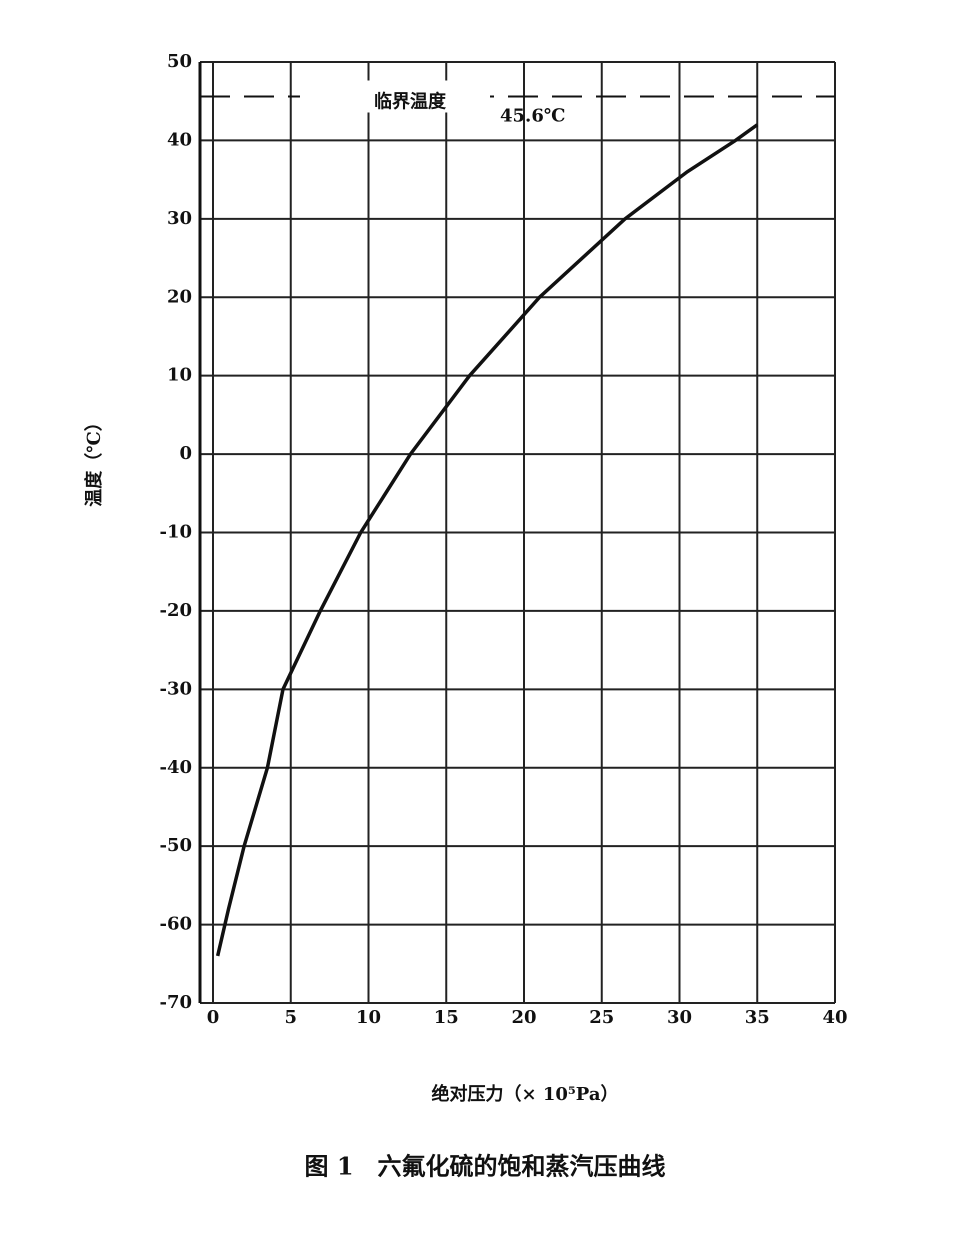 The height and width of the screenshot is (1235, 977). I want to click on critical-label: 临界温度, so click(410, 102).